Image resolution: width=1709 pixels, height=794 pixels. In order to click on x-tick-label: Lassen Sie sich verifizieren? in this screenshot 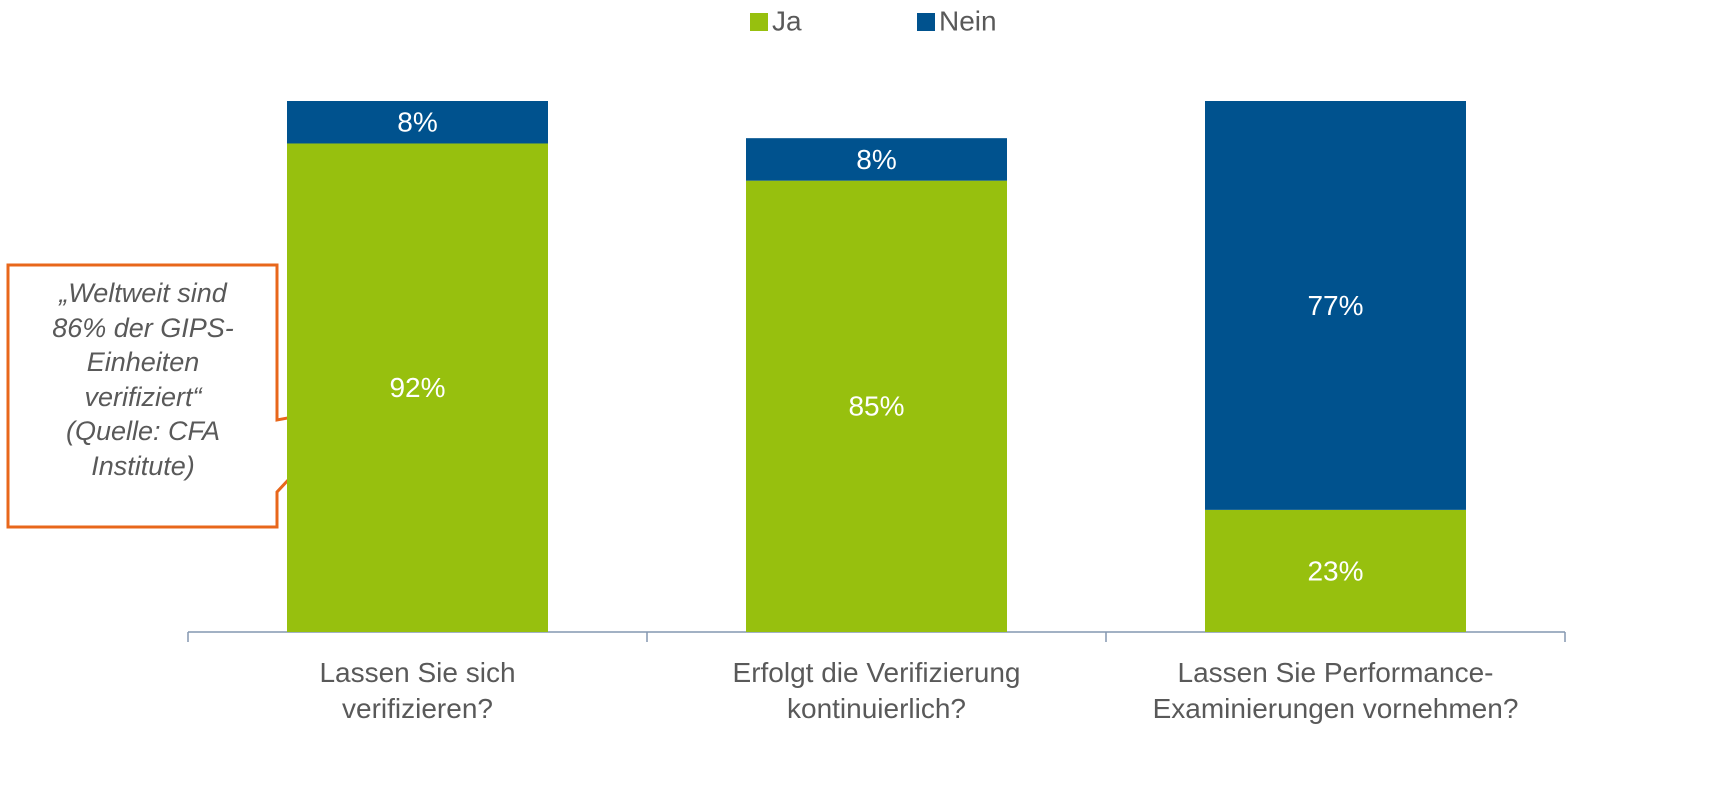, I will do `click(417, 690)`.